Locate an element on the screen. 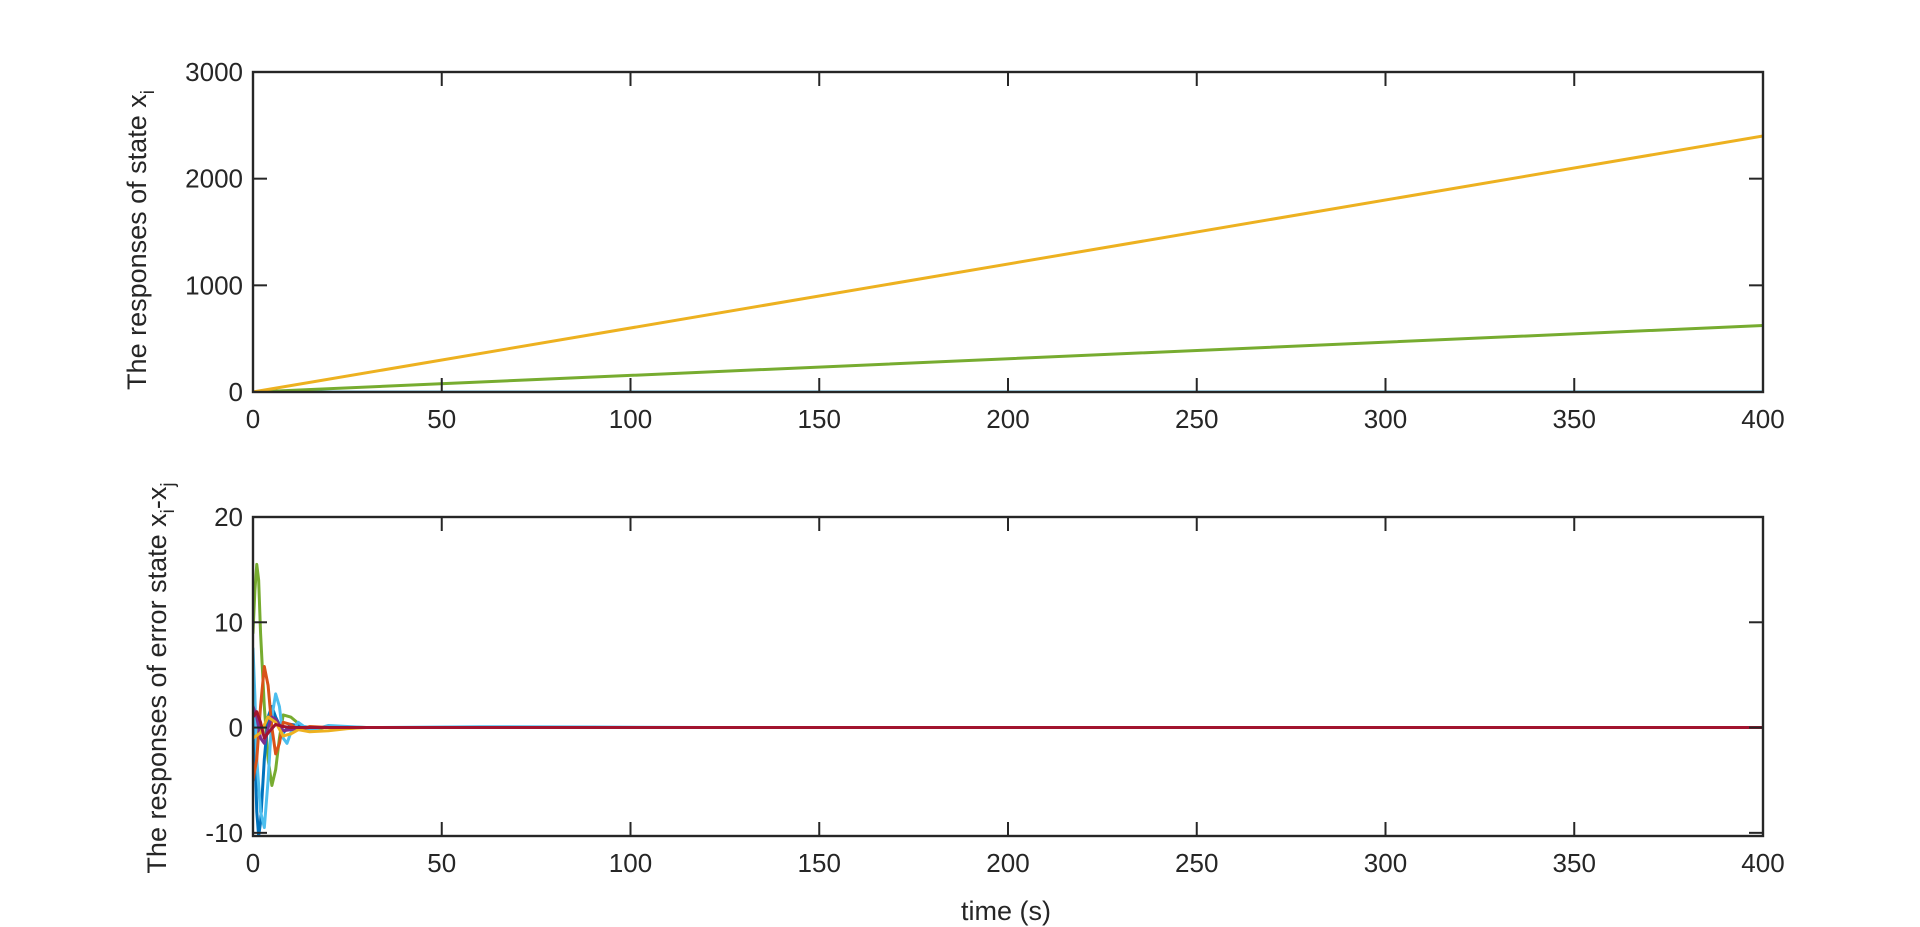  bottom-x-tick-label: 50 is located at coordinates (441, 863).